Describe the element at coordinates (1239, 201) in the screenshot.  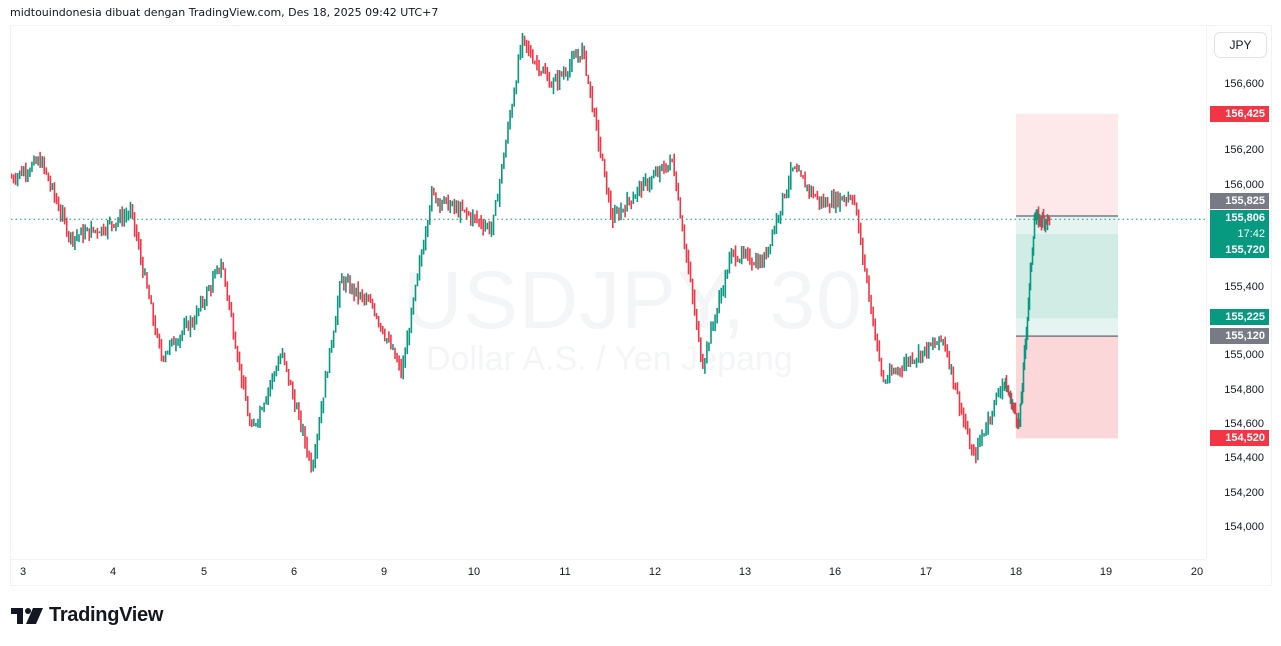
I see `position-top-label: 155,825` at that location.